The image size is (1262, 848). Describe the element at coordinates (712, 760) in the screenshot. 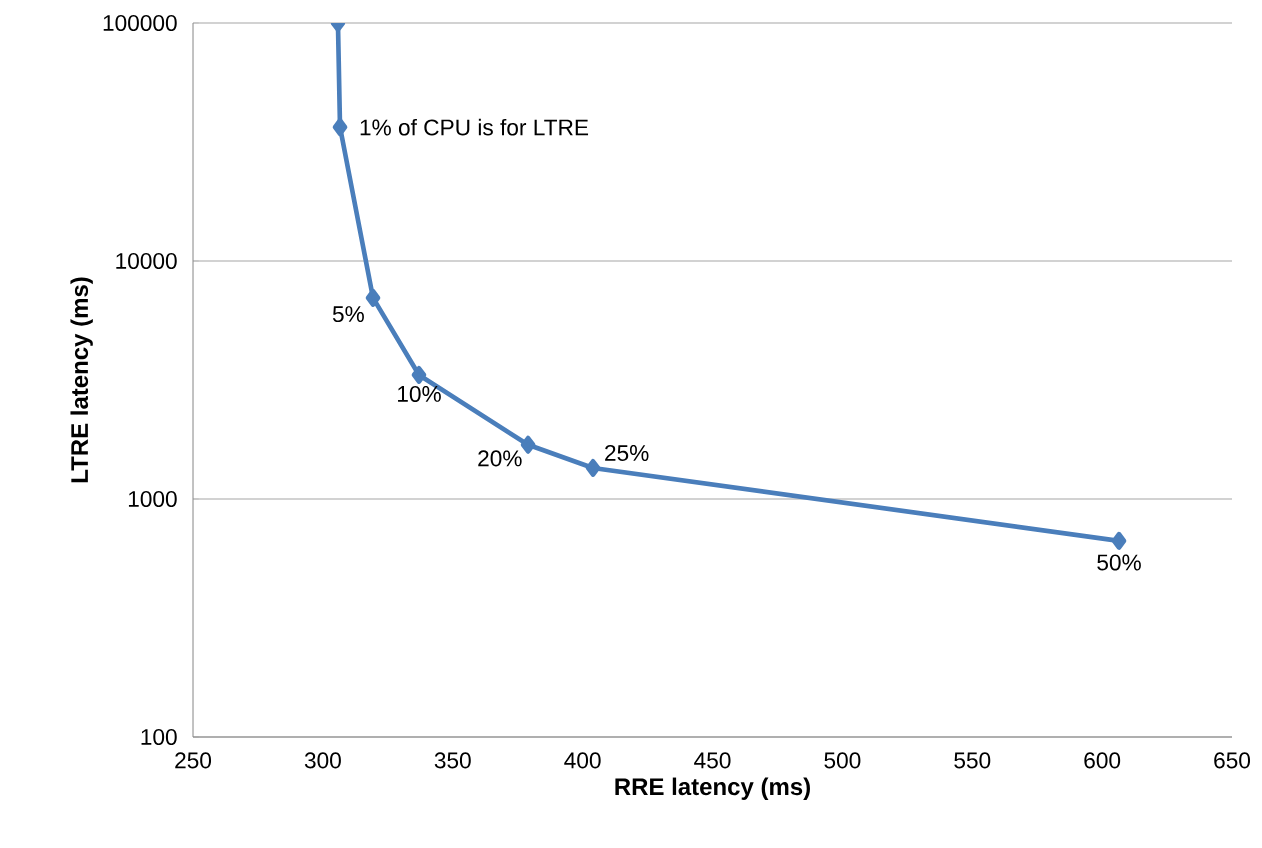

I see `x-tick-label: 450` at that location.